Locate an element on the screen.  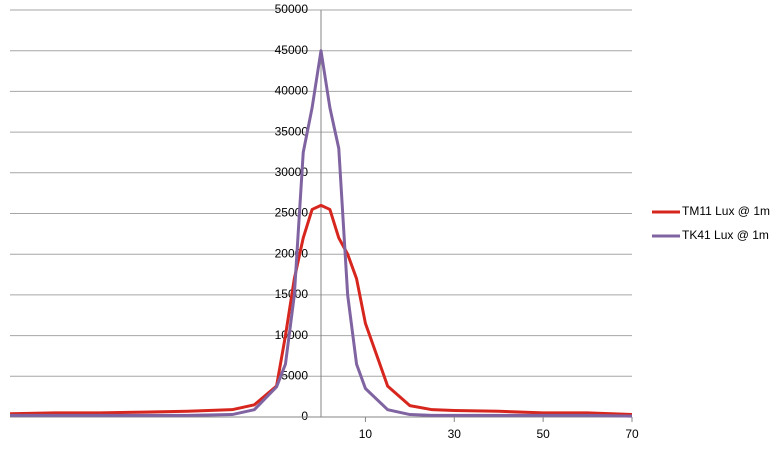
y-tick-label: 0 is located at coordinates (304, 416).